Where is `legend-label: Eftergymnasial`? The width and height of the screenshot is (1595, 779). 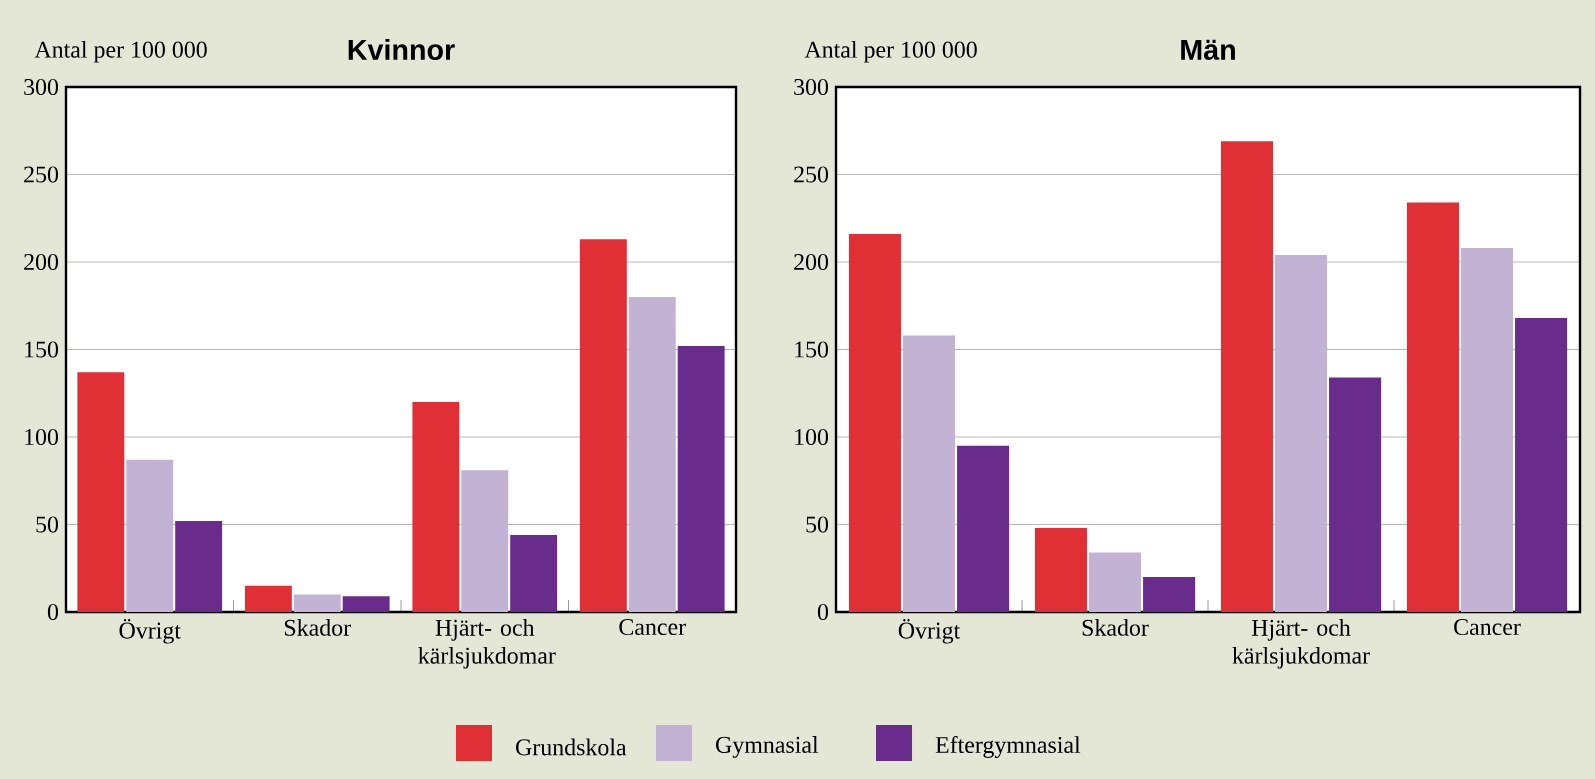 legend-label: Eftergymnasial is located at coordinates (1008, 746).